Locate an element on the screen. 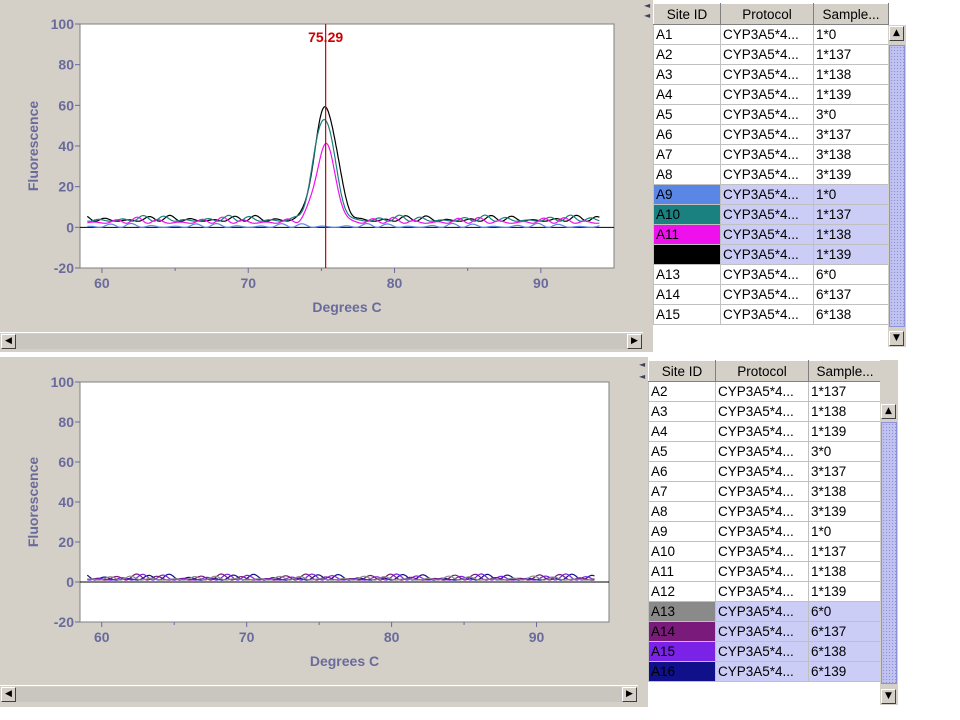  table-row: A12 CYP3A5*4... 1*139 is located at coordinates (765, 591).